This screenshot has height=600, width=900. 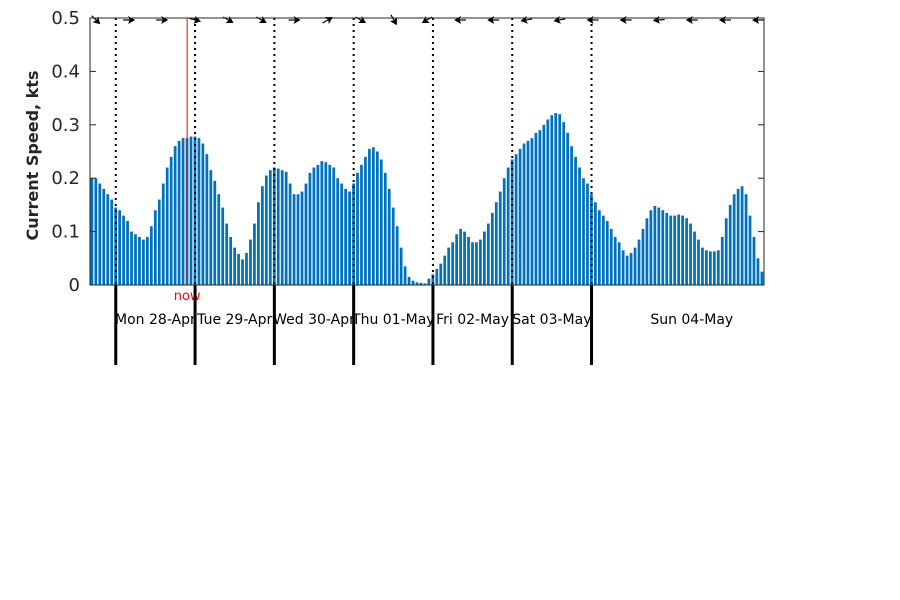 What do you see at coordinates (187, 296) in the screenshot?
I see `now-label: now` at bounding box center [187, 296].